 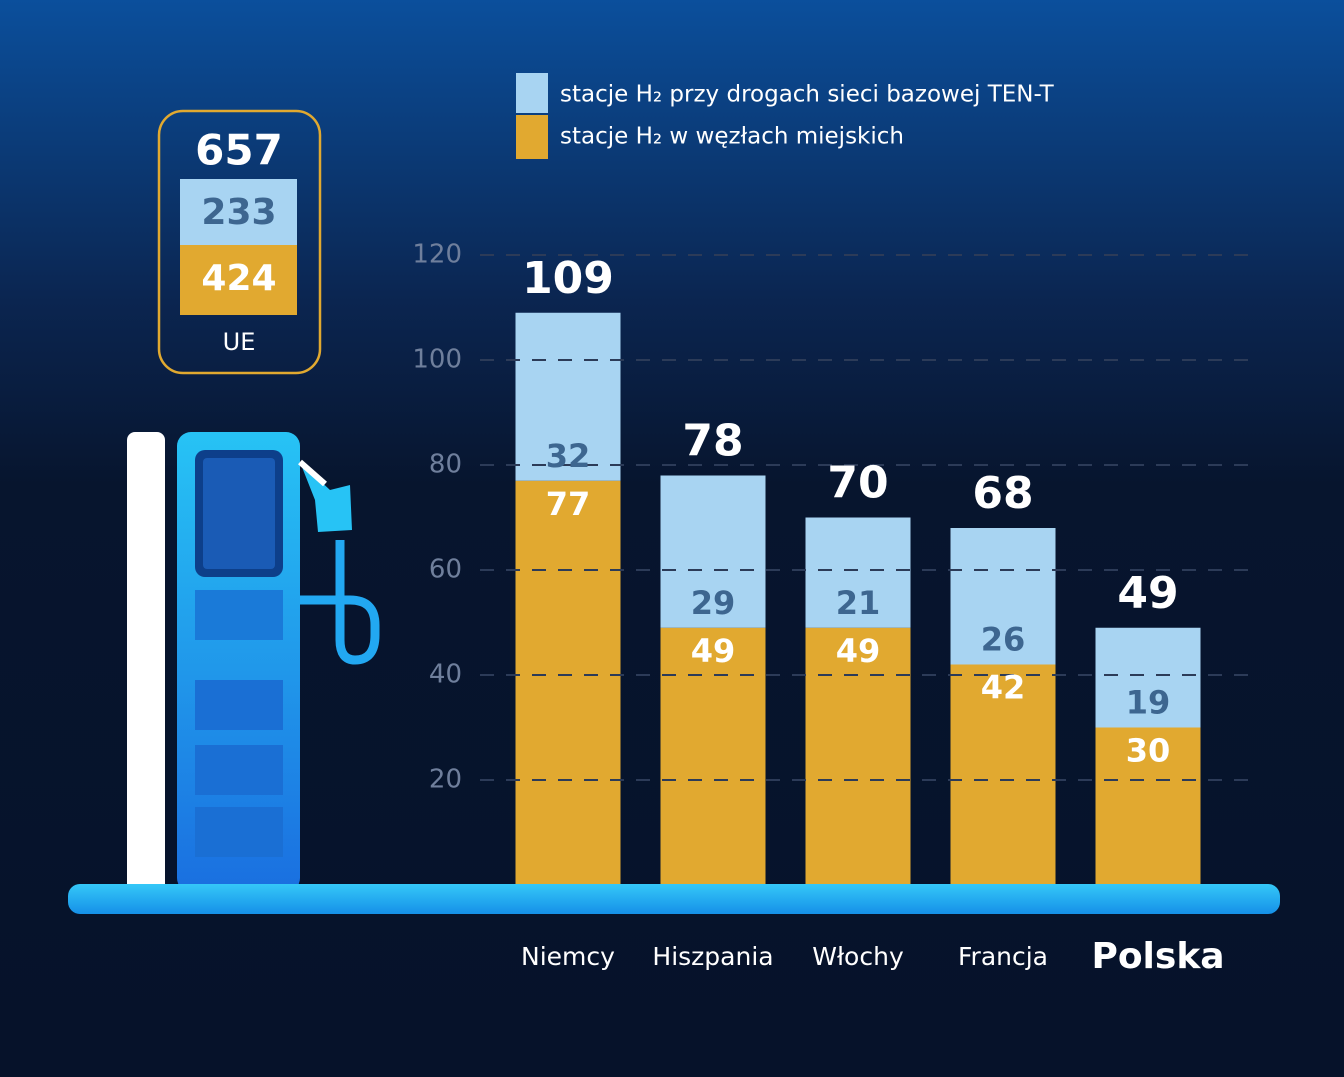 What do you see at coordinates (674, 899) in the screenshot?
I see `ground` at bounding box center [674, 899].